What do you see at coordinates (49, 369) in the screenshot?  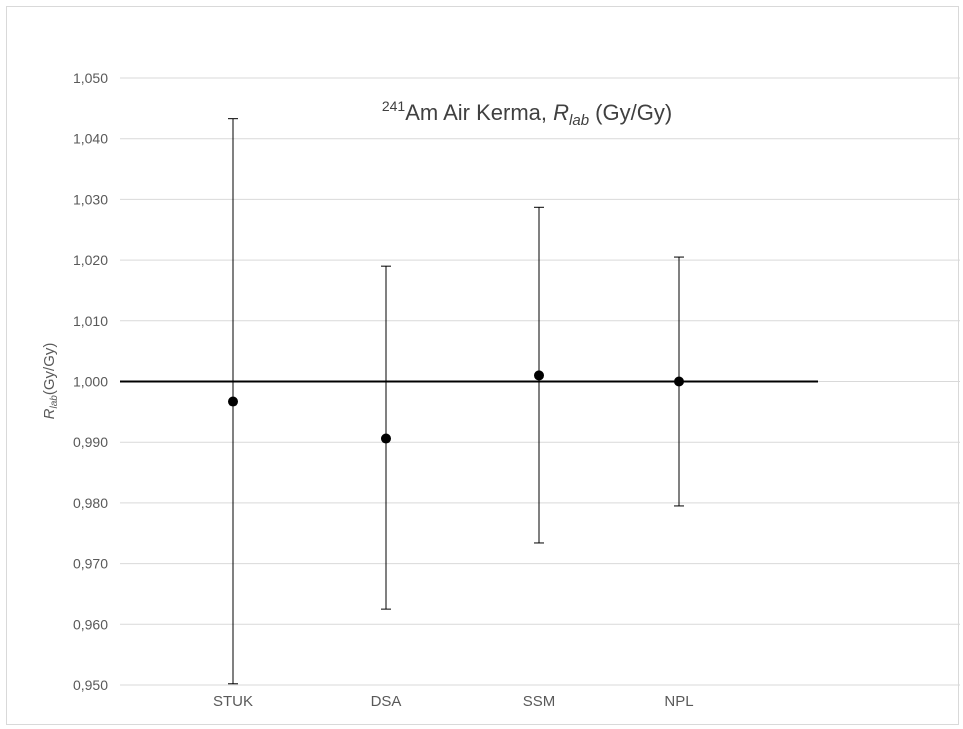 I see `ylabel-unit: (Gy/Gy)` at bounding box center [49, 369].